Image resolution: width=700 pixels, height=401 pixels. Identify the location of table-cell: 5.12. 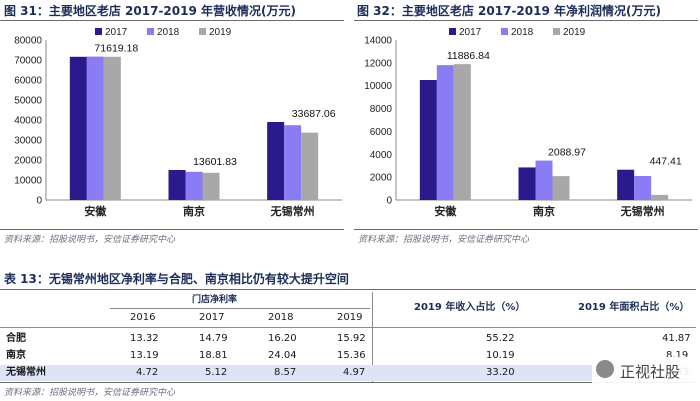
(216, 372).